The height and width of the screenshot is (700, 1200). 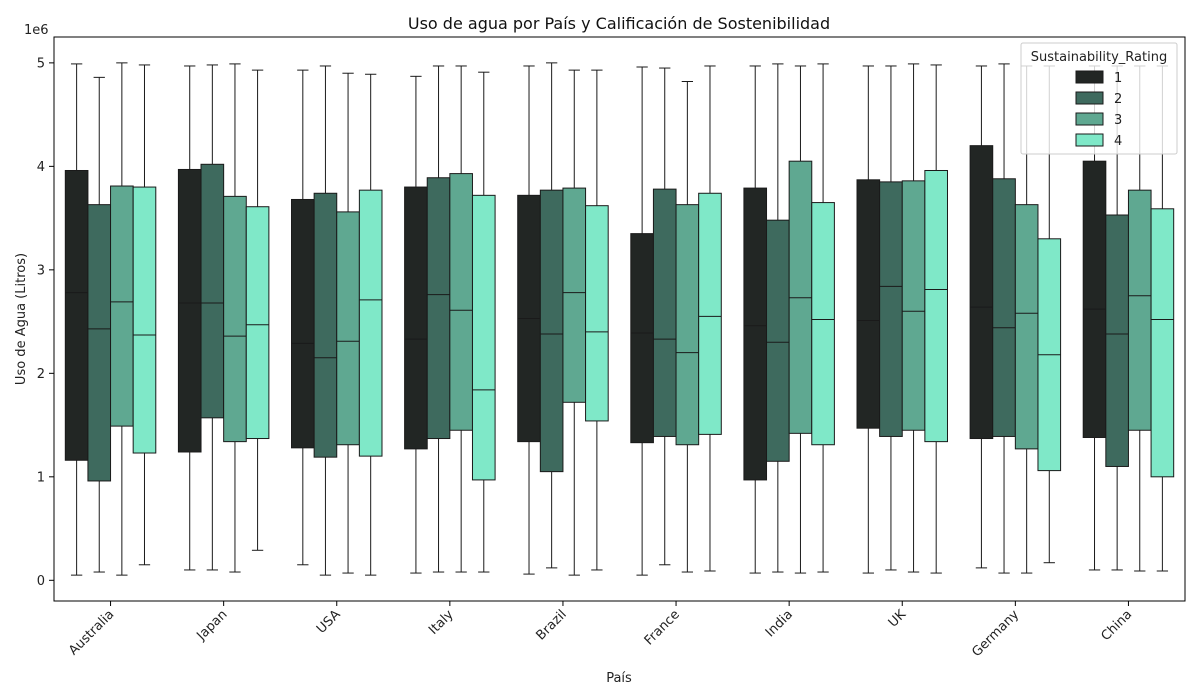 I want to click on y-axis-title: Uso de Agua (Litros), so click(x=21, y=319).